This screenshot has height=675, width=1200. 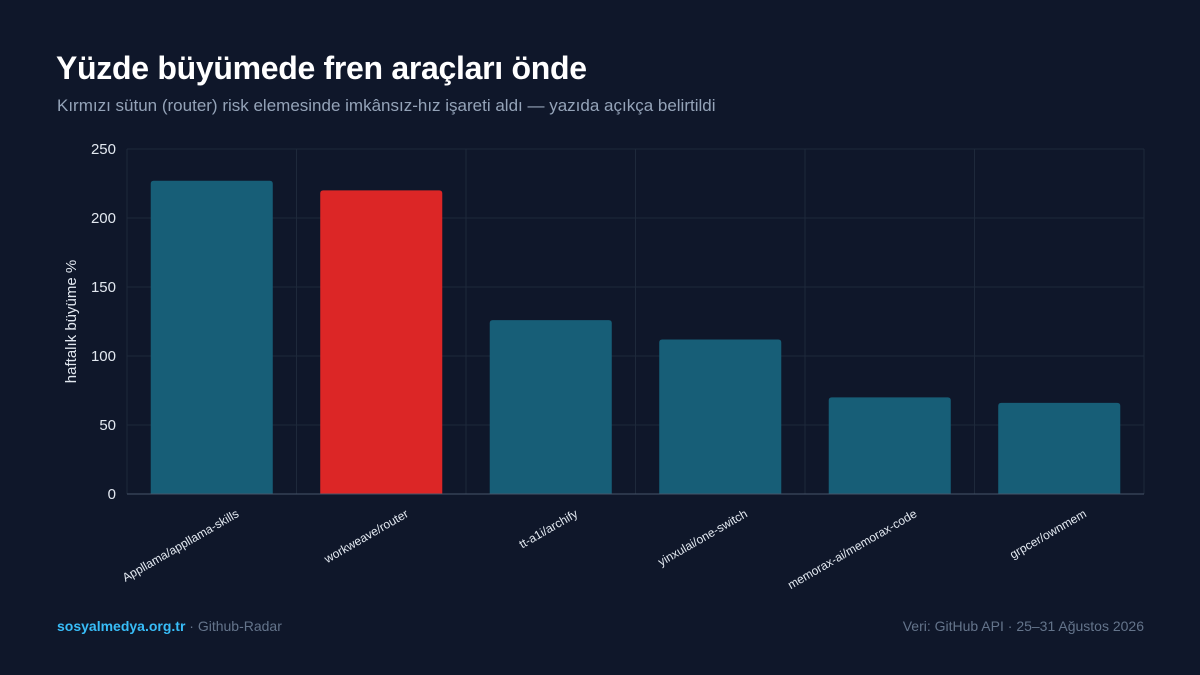 What do you see at coordinates (103, 149) in the screenshot?
I see `y-tick-label: 250` at bounding box center [103, 149].